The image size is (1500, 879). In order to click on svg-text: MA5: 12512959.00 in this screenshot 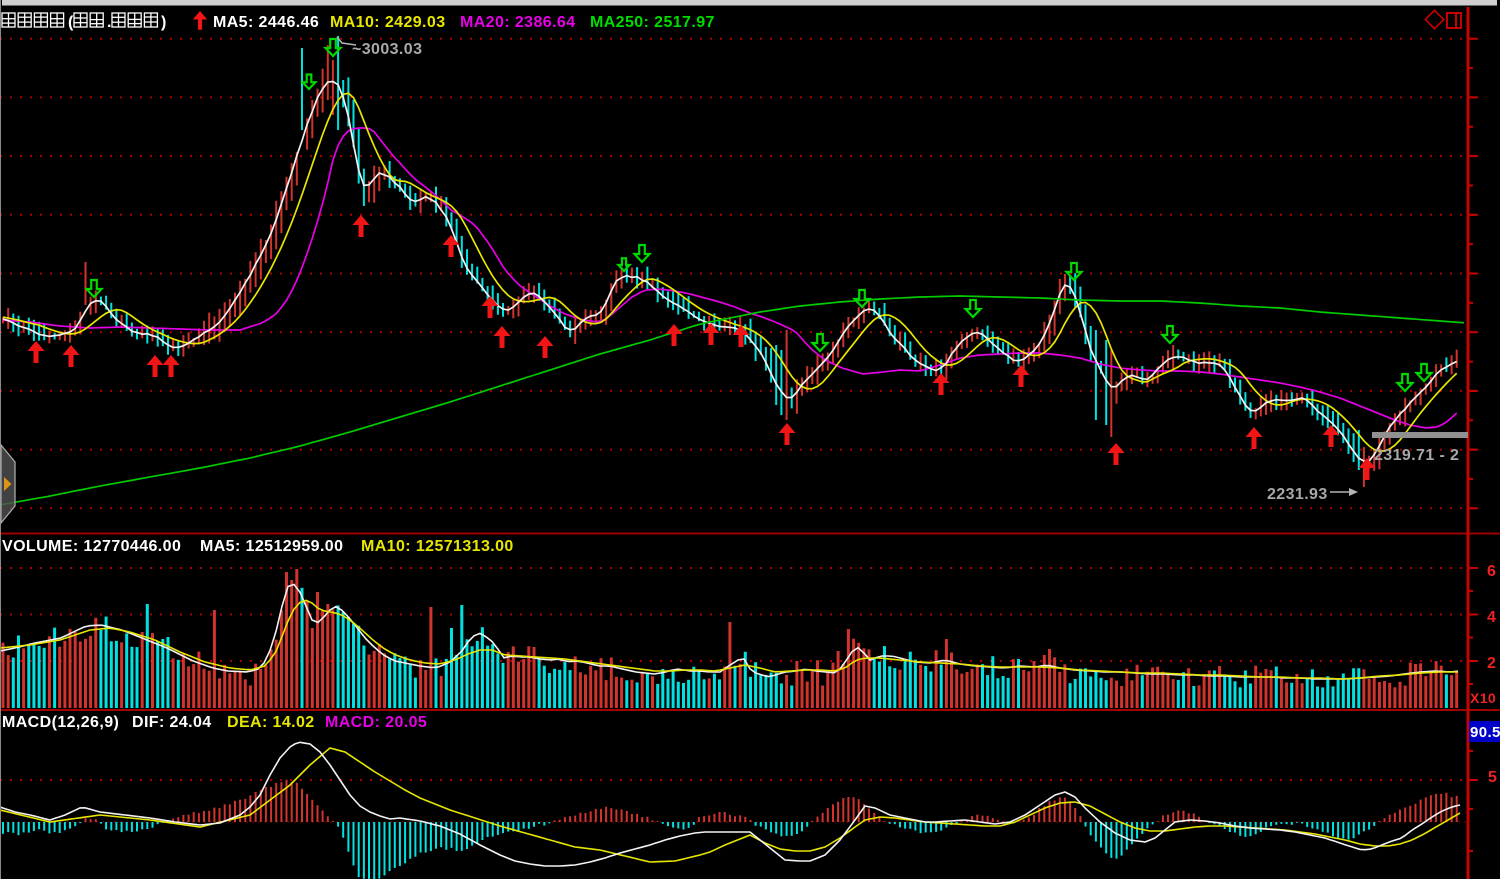, I will do `click(271, 546)`.